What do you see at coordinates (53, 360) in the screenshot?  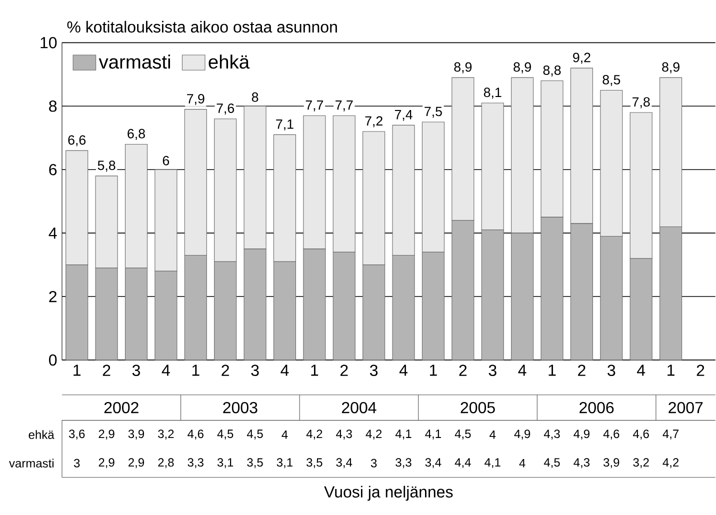 I see `y-tick-label: 0` at bounding box center [53, 360].